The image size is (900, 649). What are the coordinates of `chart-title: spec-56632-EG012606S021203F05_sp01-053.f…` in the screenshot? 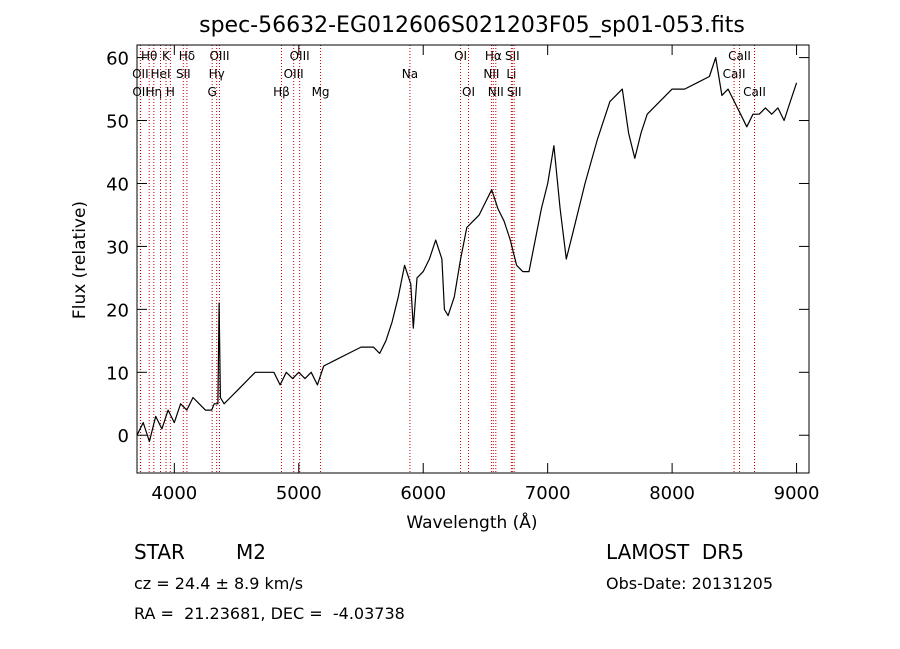 It's located at (472, 25).